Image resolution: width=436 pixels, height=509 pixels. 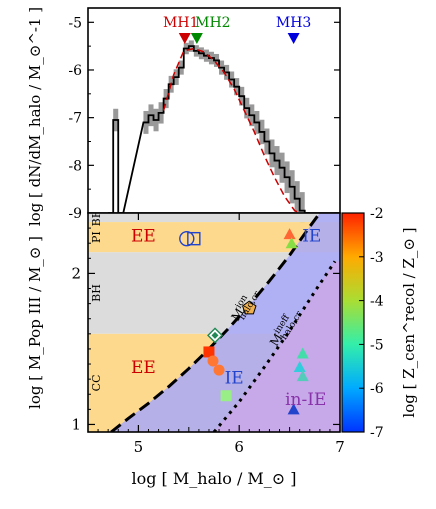 I want to click on x-tick-label: 6, so click(x=239, y=447).